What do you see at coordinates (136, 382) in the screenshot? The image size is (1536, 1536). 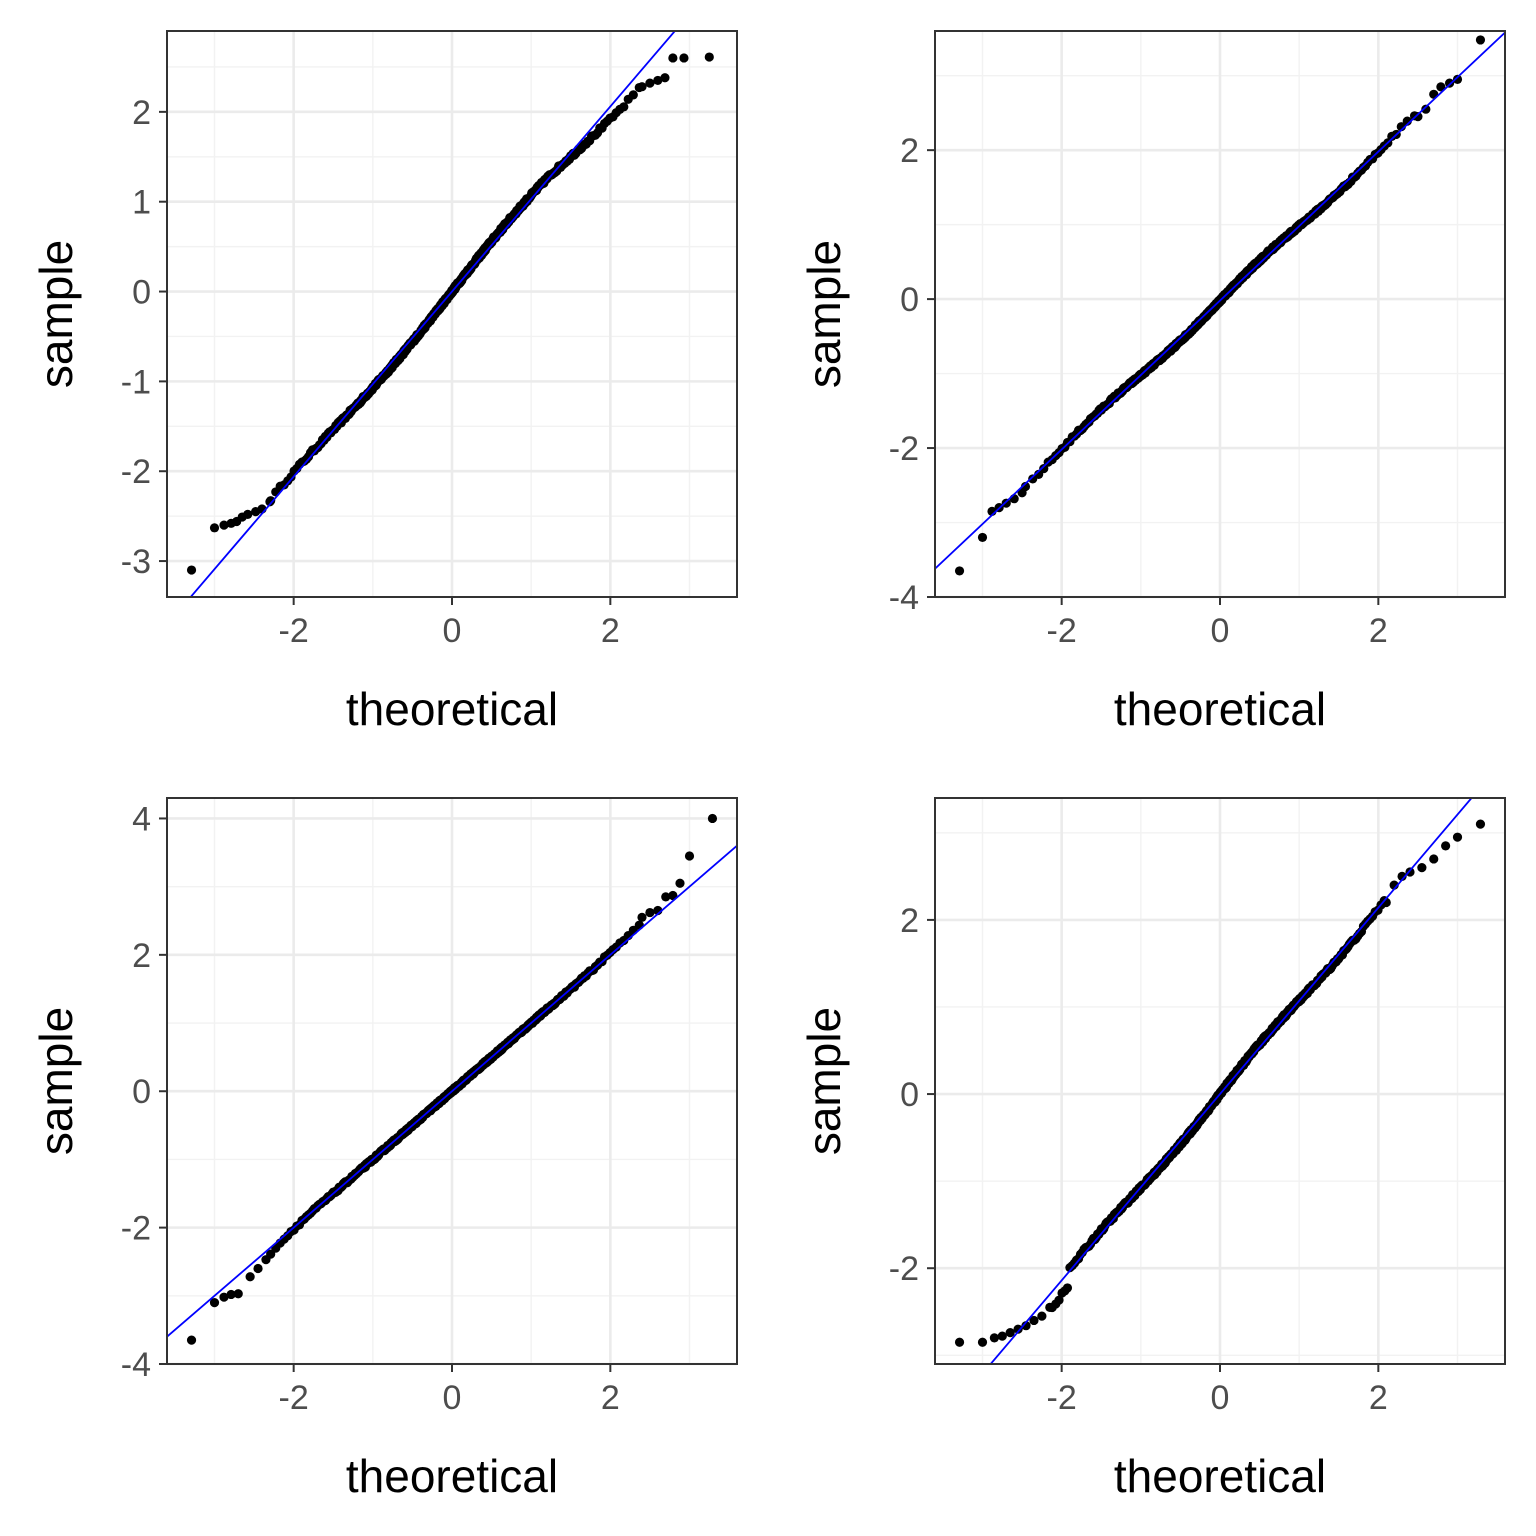 I see `y-tick-label: -1` at bounding box center [136, 382].